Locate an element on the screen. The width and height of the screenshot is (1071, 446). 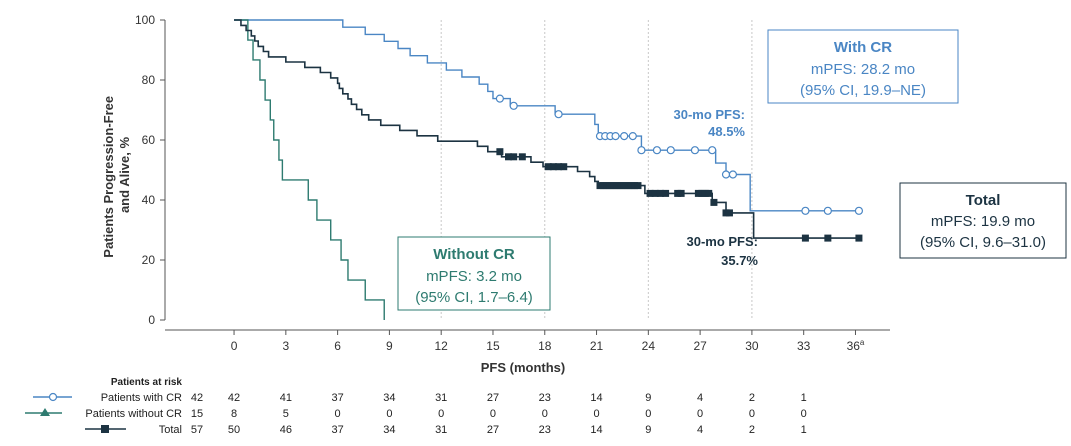
x-tick-label: 18 is located at coordinates (545, 346).